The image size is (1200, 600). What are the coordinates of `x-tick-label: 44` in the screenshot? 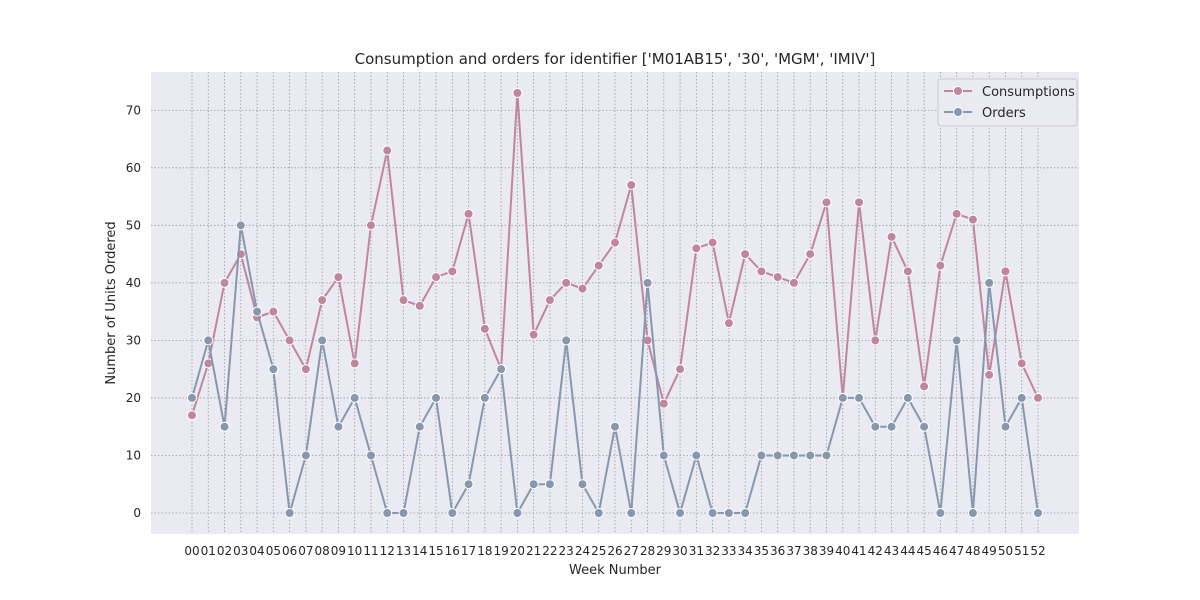 It's located at (907, 551).